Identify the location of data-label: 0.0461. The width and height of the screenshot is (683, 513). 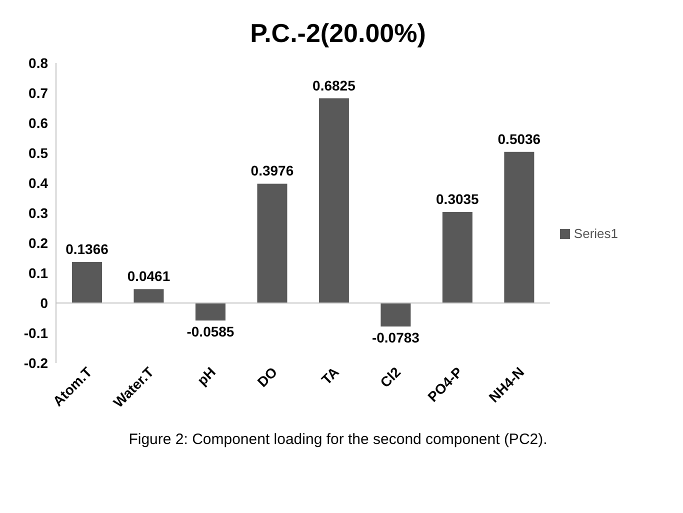
(148, 276).